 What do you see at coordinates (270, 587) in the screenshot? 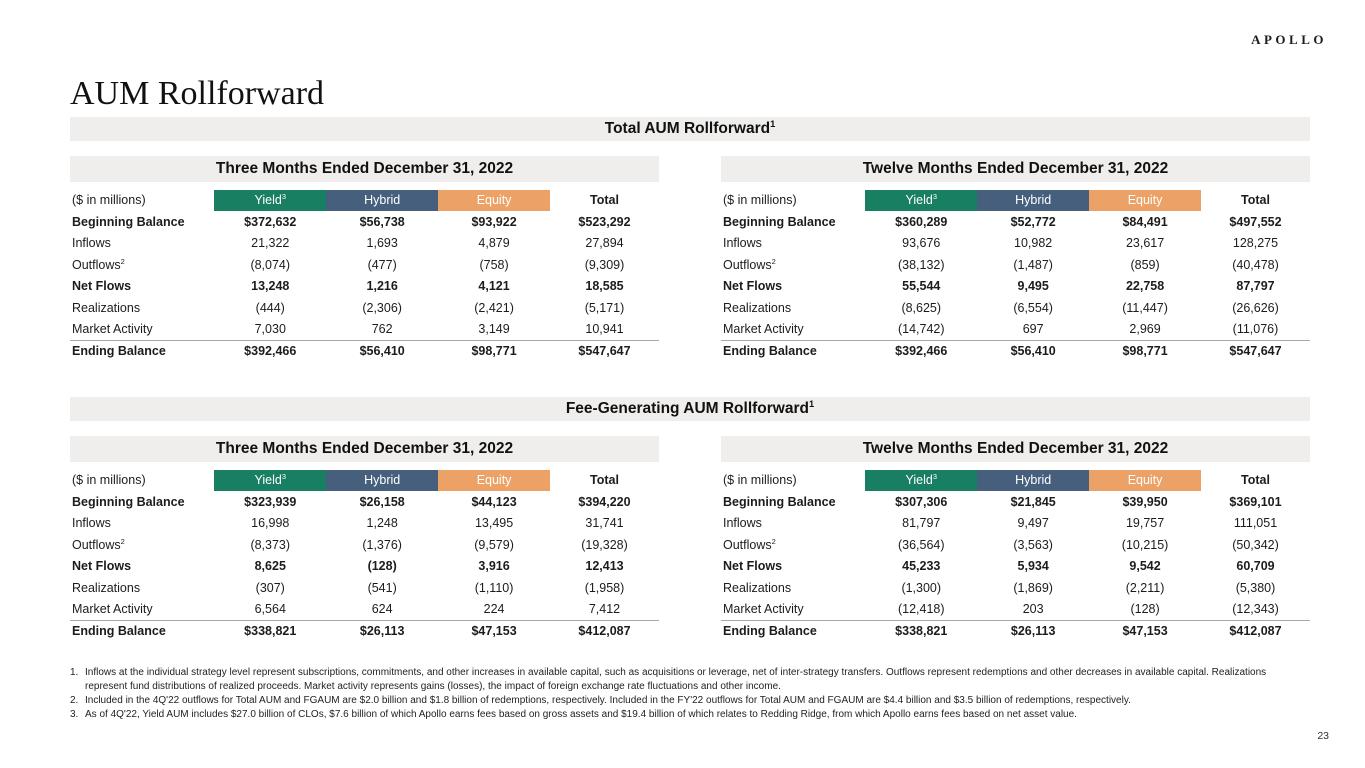
I see `cell-value: (307)` at bounding box center [270, 587].